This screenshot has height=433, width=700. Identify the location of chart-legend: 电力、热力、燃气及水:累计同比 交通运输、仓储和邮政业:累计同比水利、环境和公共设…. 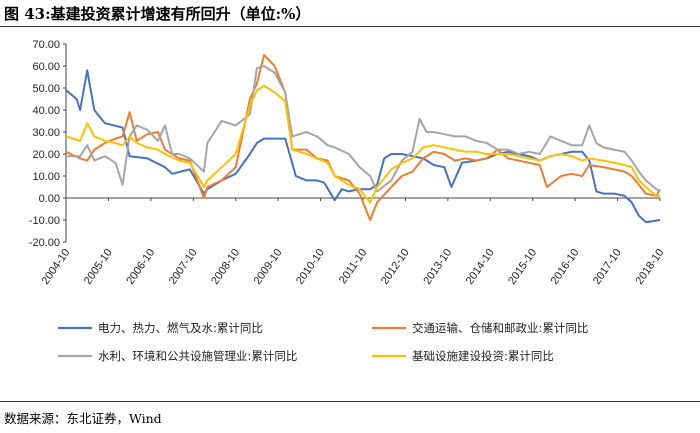
(323, 342).